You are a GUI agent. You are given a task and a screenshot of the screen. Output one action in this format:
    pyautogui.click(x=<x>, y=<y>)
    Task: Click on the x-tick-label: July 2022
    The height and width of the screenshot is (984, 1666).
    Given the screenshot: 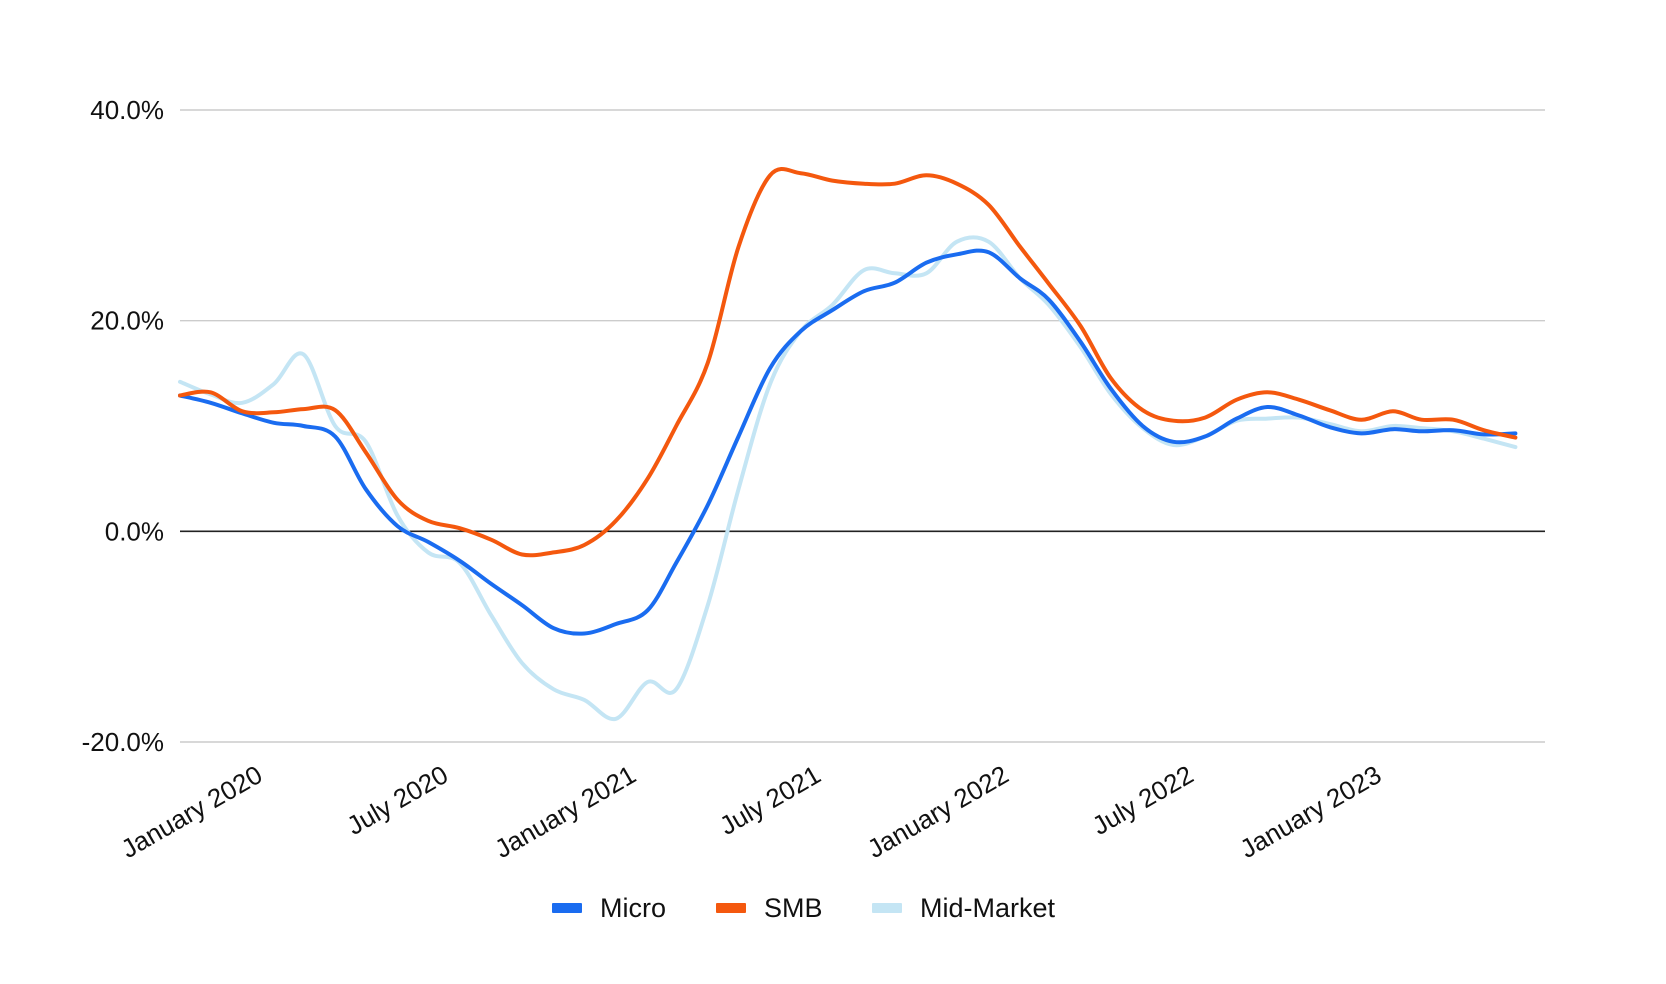 What is the action you would take?
    pyautogui.click(x=1142, y=800)
    